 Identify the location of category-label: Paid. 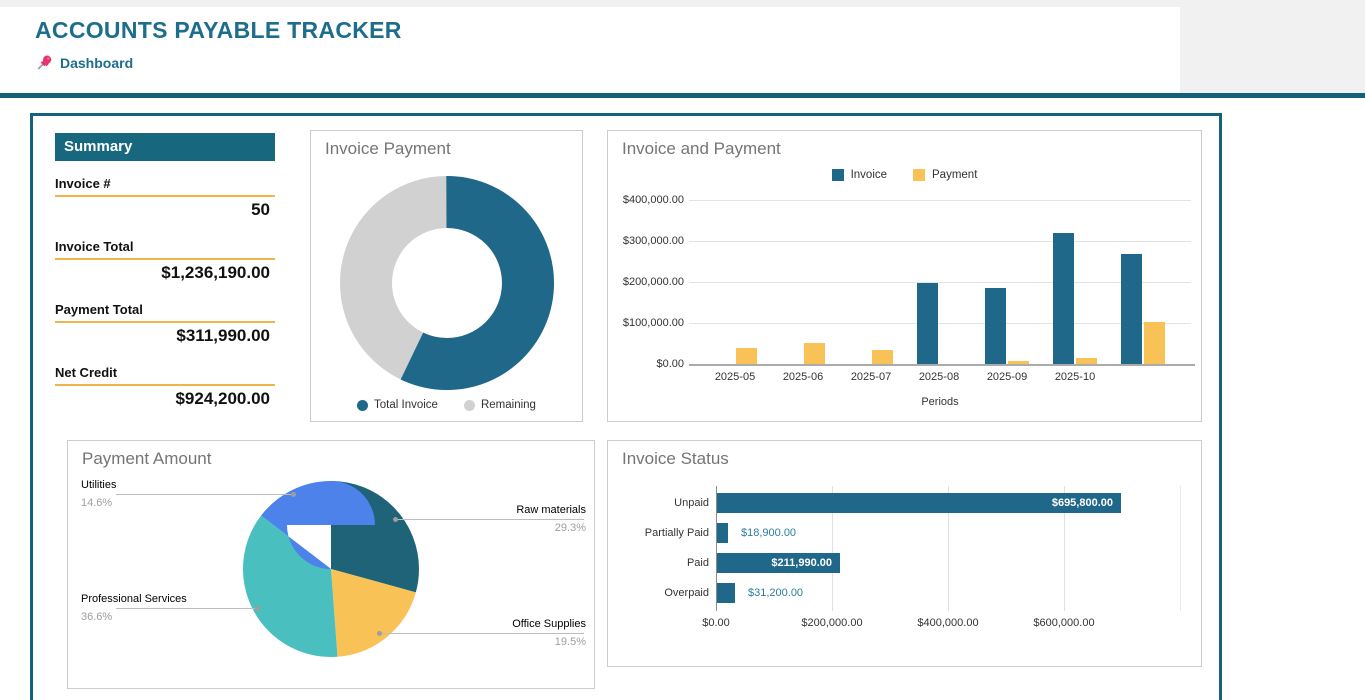
(697, 563).